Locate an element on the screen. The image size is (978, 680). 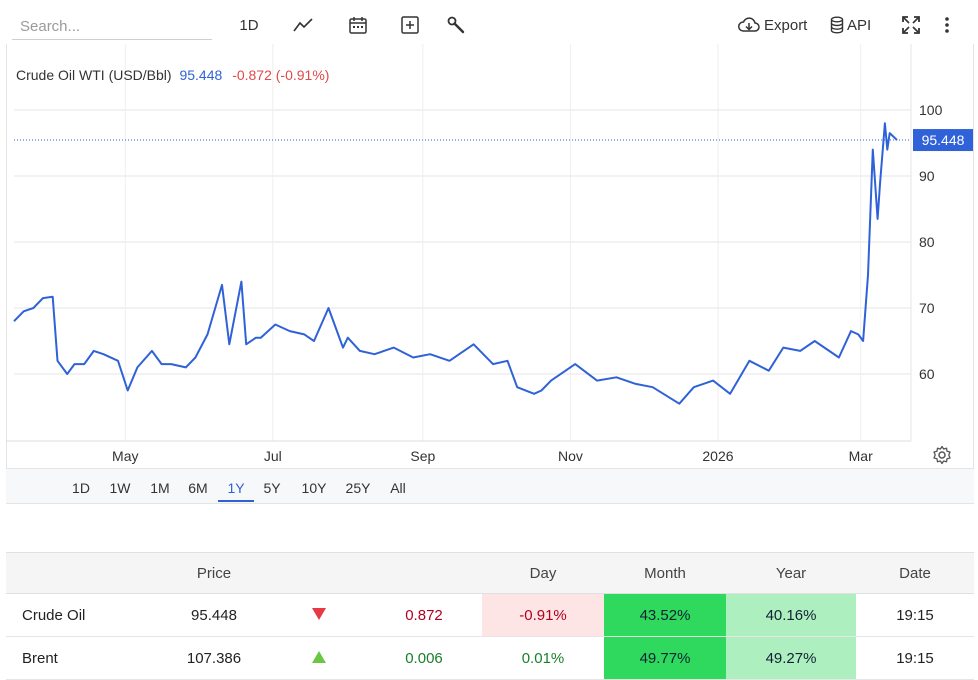
last-price-badge is located at coordinates (943, 140).